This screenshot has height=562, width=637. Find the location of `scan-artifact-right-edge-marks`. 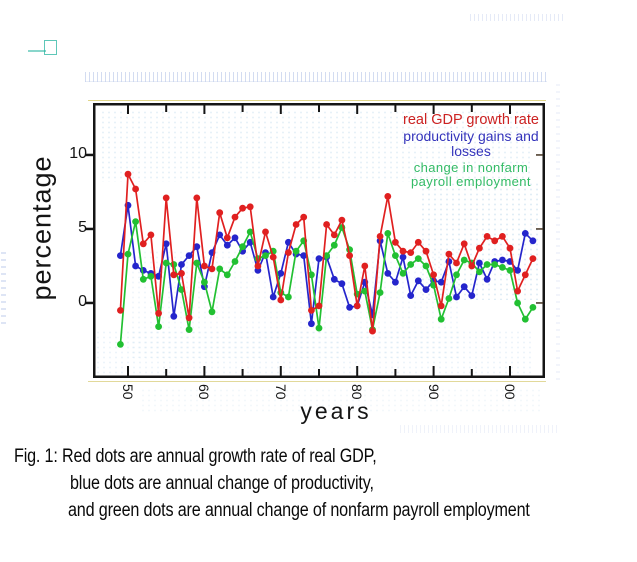

scan-artifact-right-edge-marks is located at coordinates (558, 230).